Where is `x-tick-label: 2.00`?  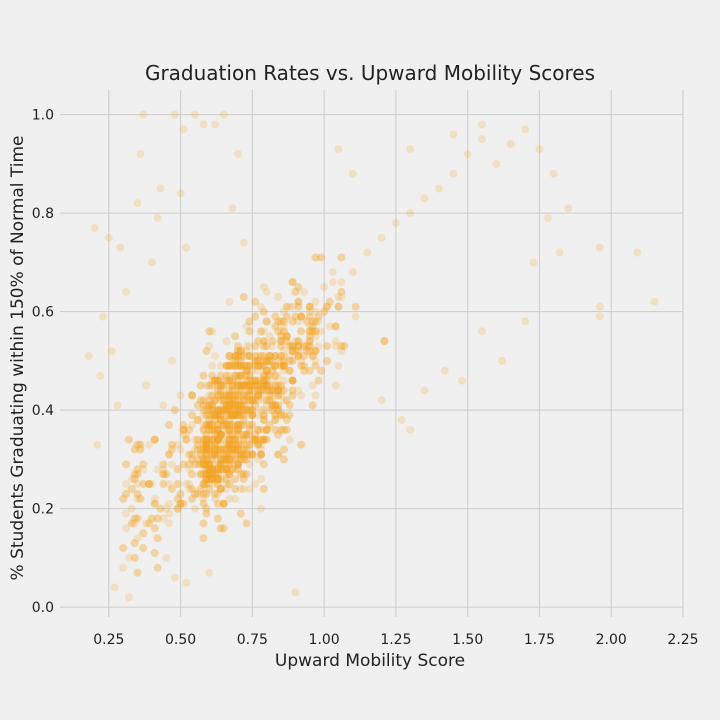
x-tick-label: 2.00 is located at coordinates (611, 640).